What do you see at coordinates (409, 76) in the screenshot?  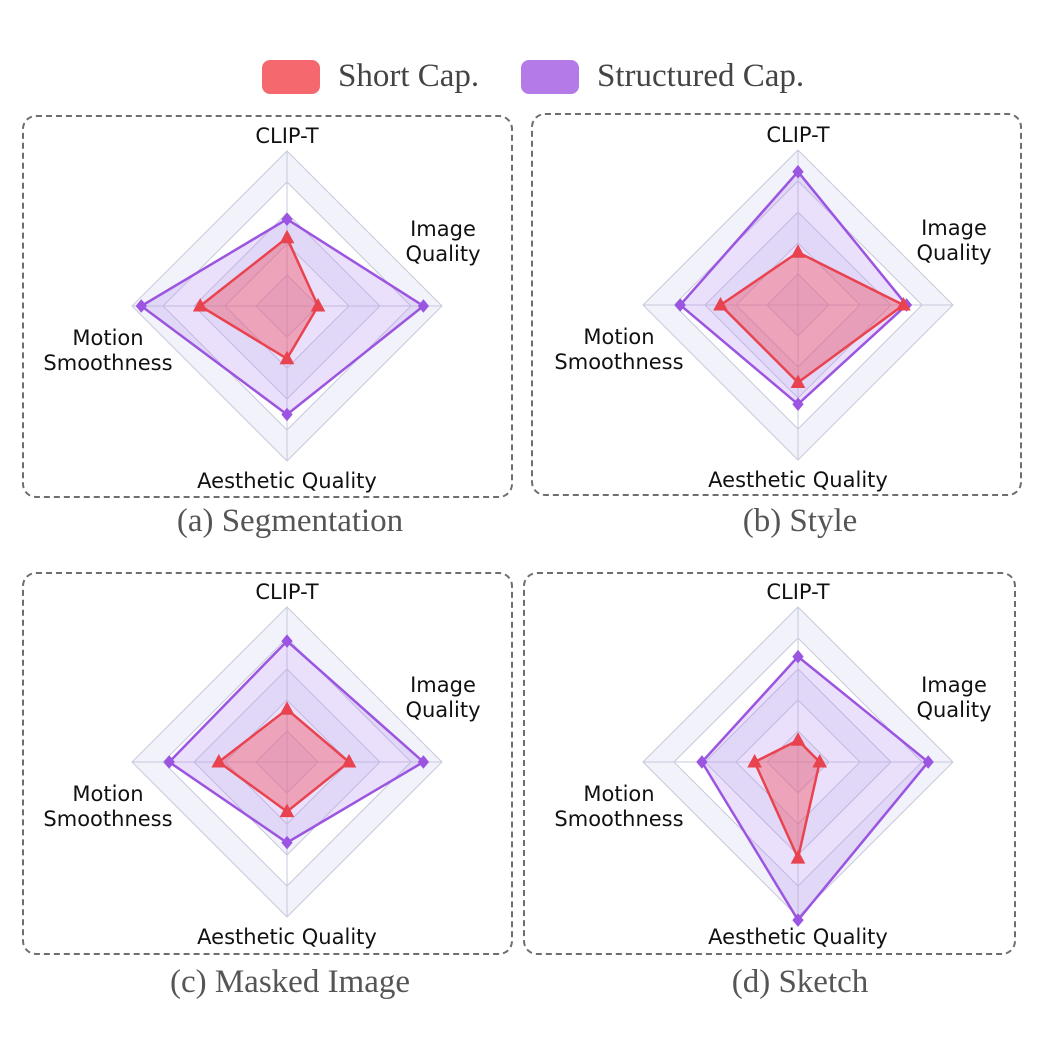 I see `legend-label-short-cap: Short Cap.` at bounding box center [409, 76].